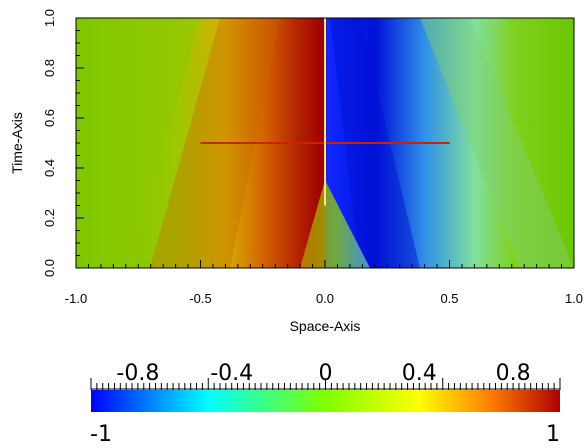 The image size is (587, 448). What do you see at coordinates (63, 143) in the screenshot?
I see `y-axis: 0.0 0.2 0.4 0.6 0.8 1.0` at bounding box center [63, 143].